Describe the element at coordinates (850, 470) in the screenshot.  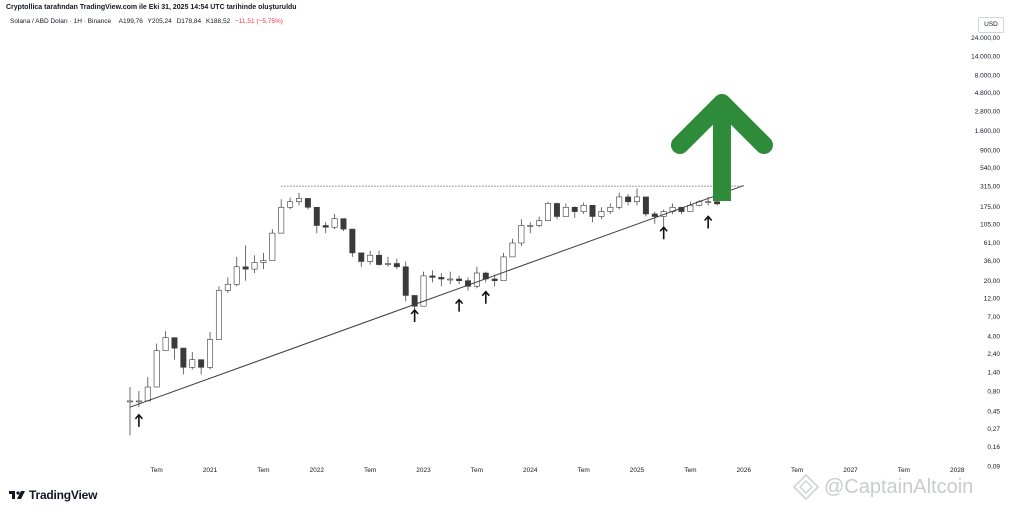
I see `time-tick-label: 2027` at that location.